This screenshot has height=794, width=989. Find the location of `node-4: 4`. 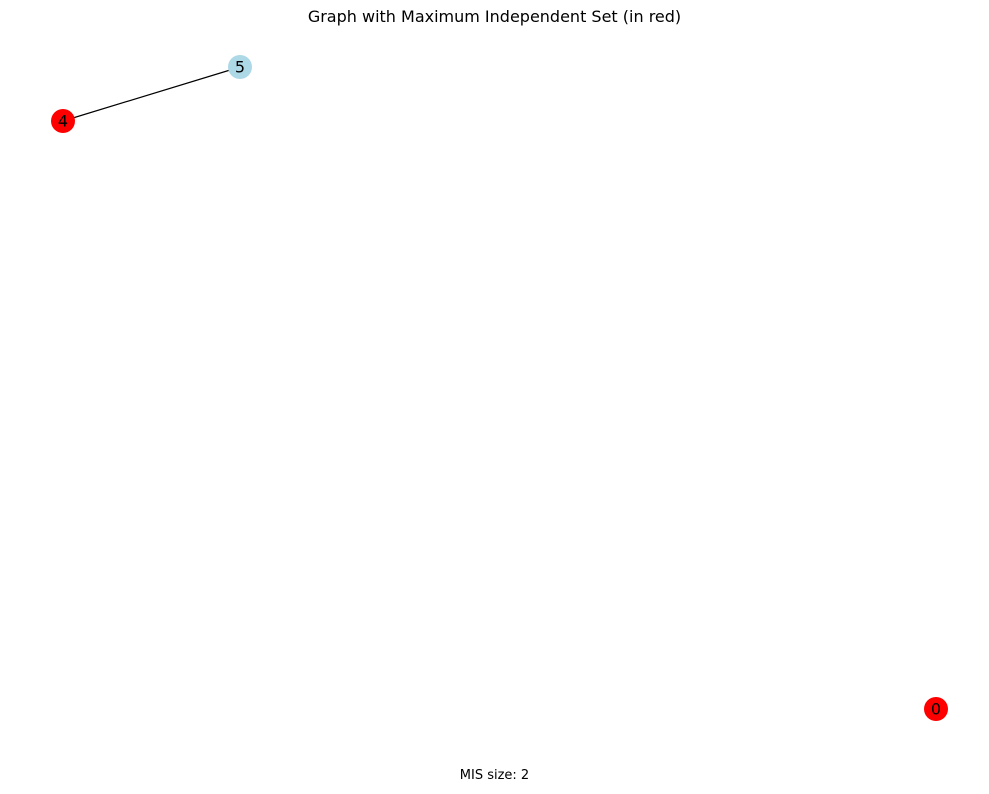

node-4: 4 is located at coordinates (63, 121).